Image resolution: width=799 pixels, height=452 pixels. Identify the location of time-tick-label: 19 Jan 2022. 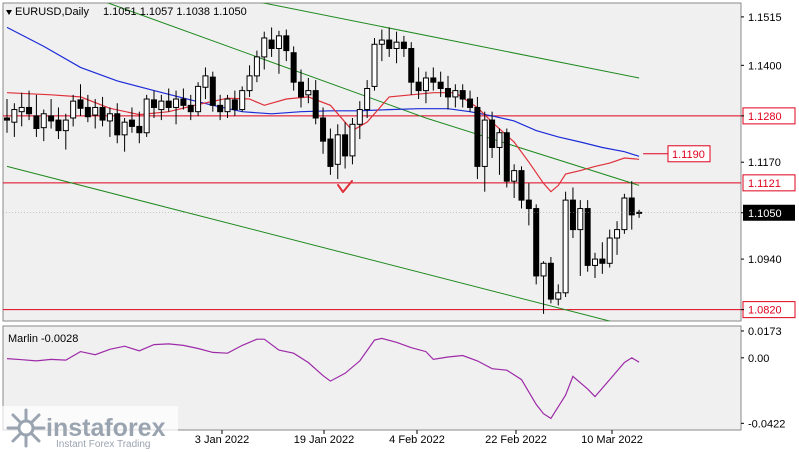
(324, 440).